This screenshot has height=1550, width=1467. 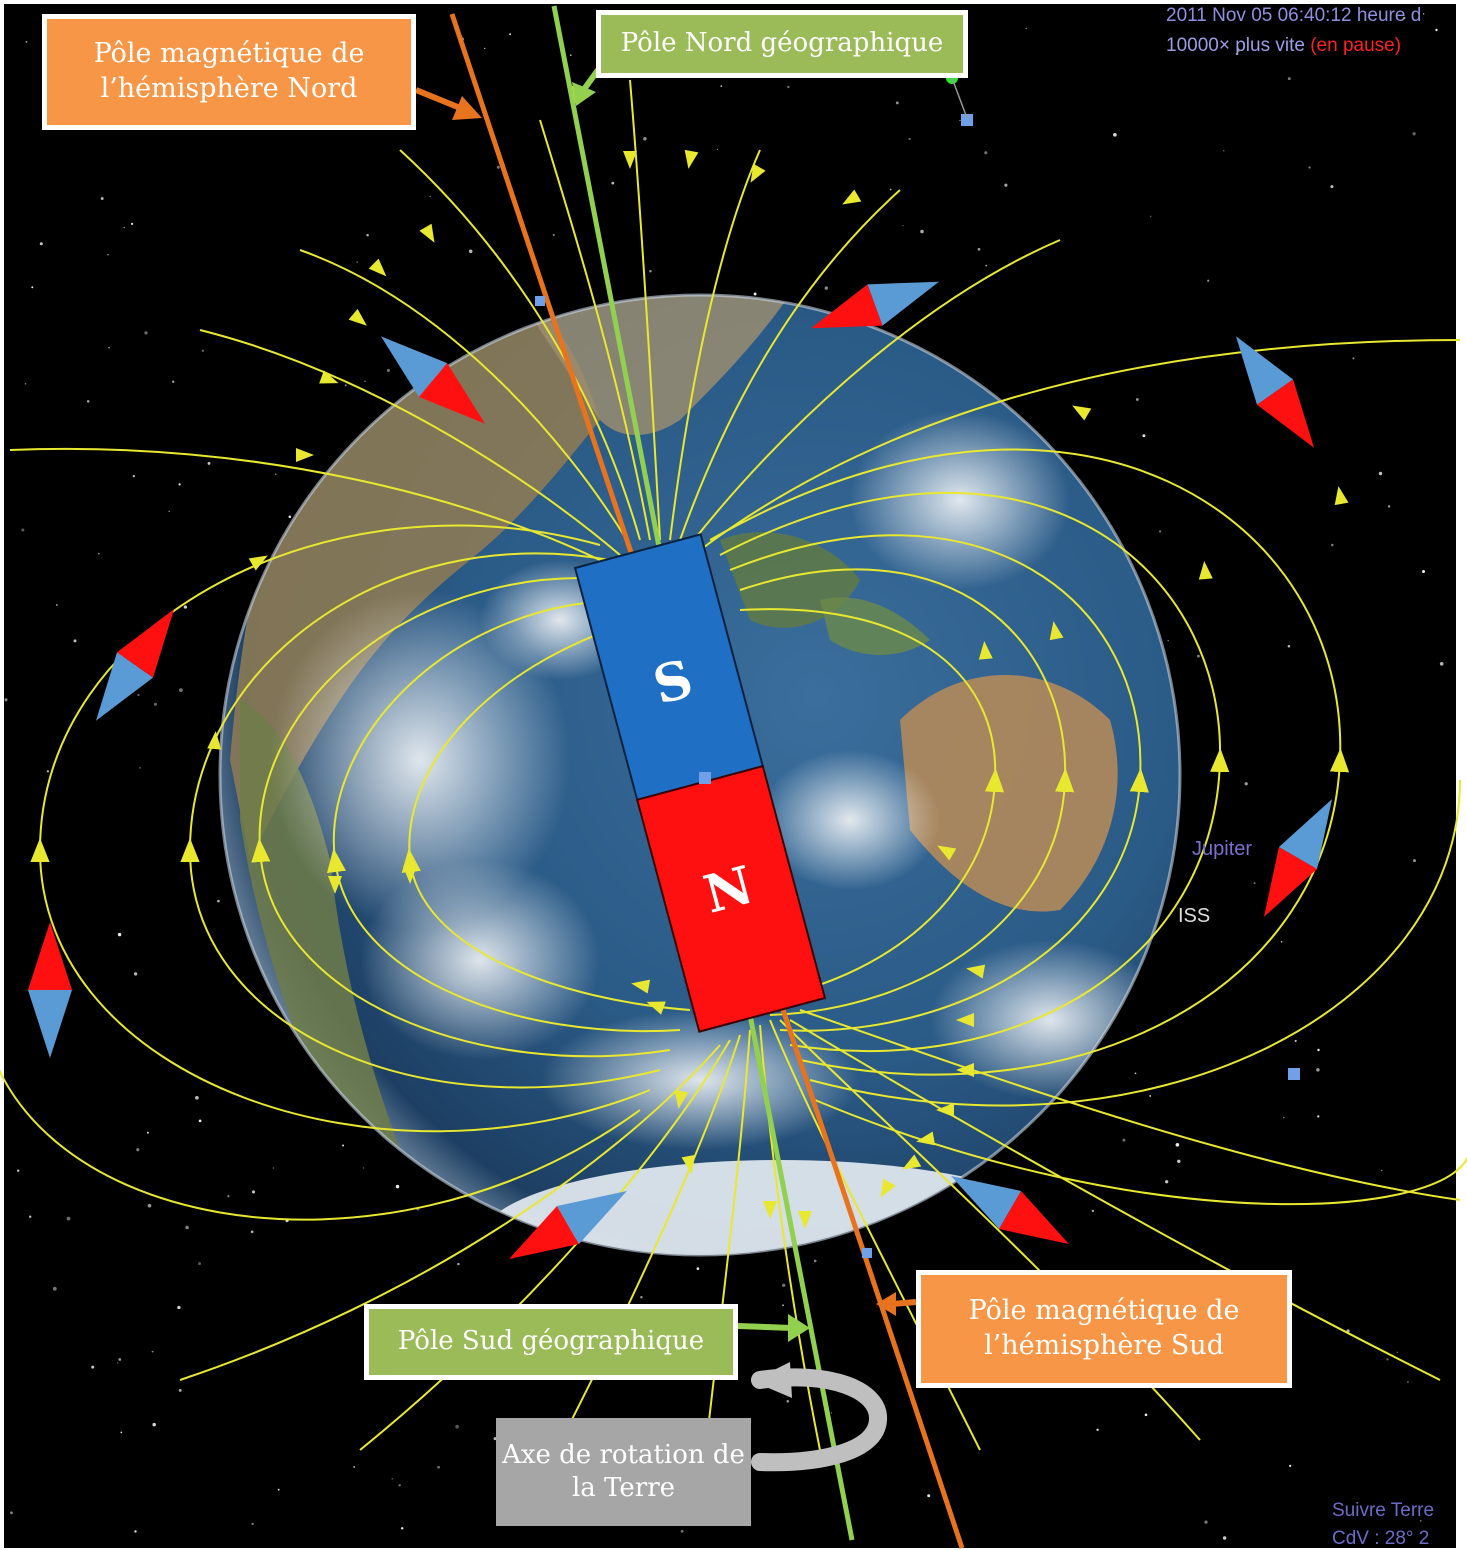 I want to click on hud-follow-target: Suivre Terre, so click(x=1383, y=1510).